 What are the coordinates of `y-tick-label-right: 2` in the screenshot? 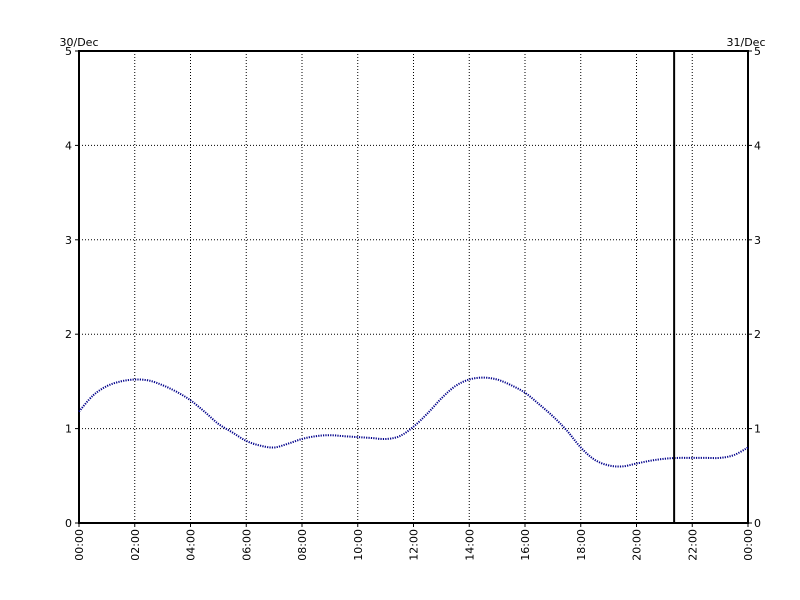 It's located at (757, 334).